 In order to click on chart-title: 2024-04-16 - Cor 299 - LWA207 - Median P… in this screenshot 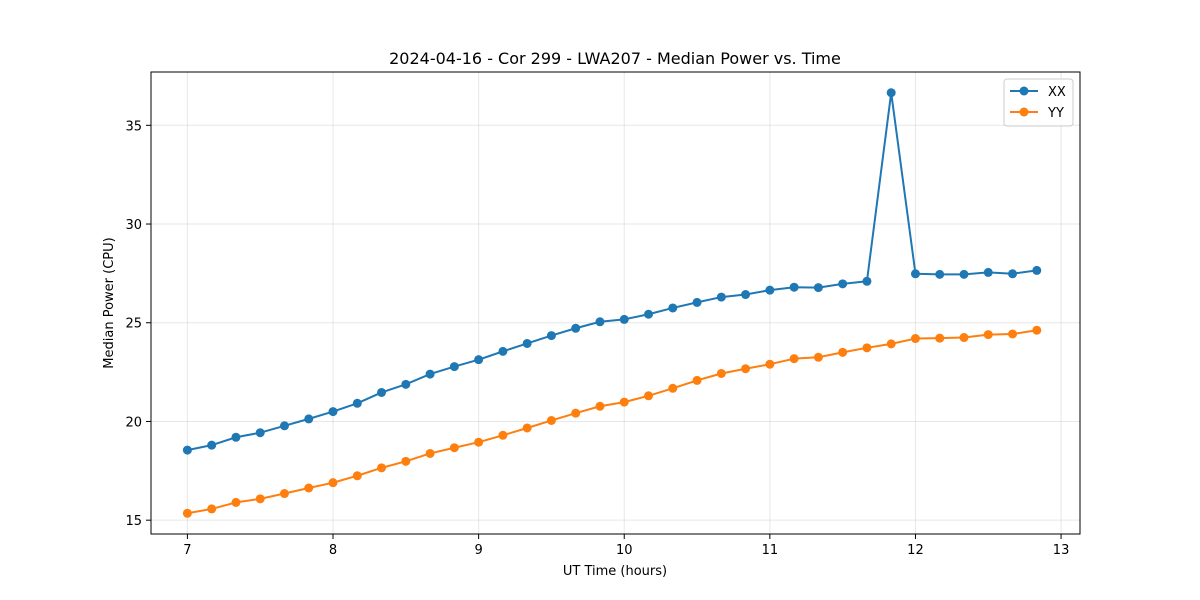, I will do `click(615, 58)`.